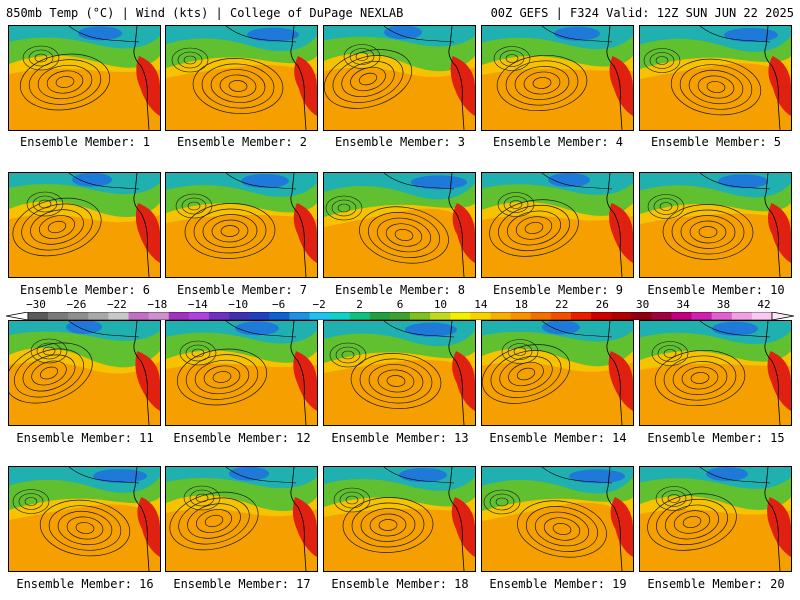 The height and width of the screenshot is (600, 800). I want to click on member-caption: Ensemble Member: 11, so click(85, 438).